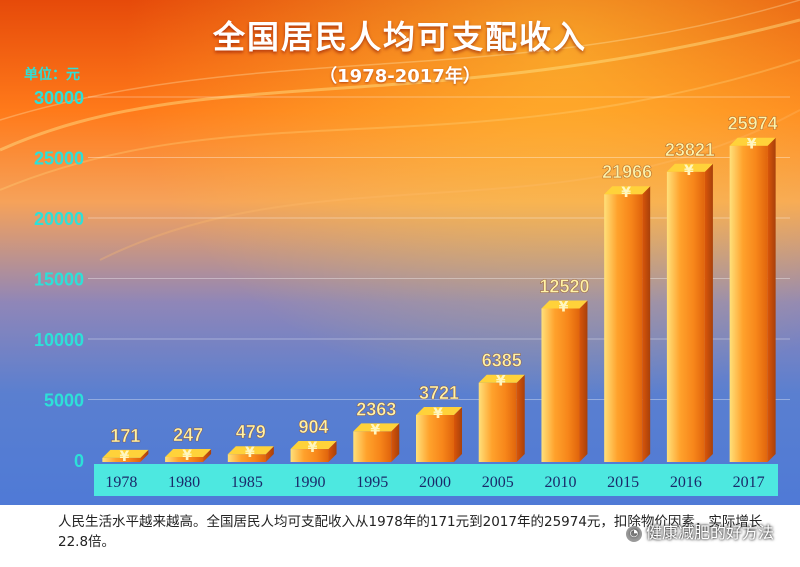 The image size is (800, 567). Describe the element at coordinates (121, 482) in the screenshot. I see `x-tick-label: 1978` at that location.